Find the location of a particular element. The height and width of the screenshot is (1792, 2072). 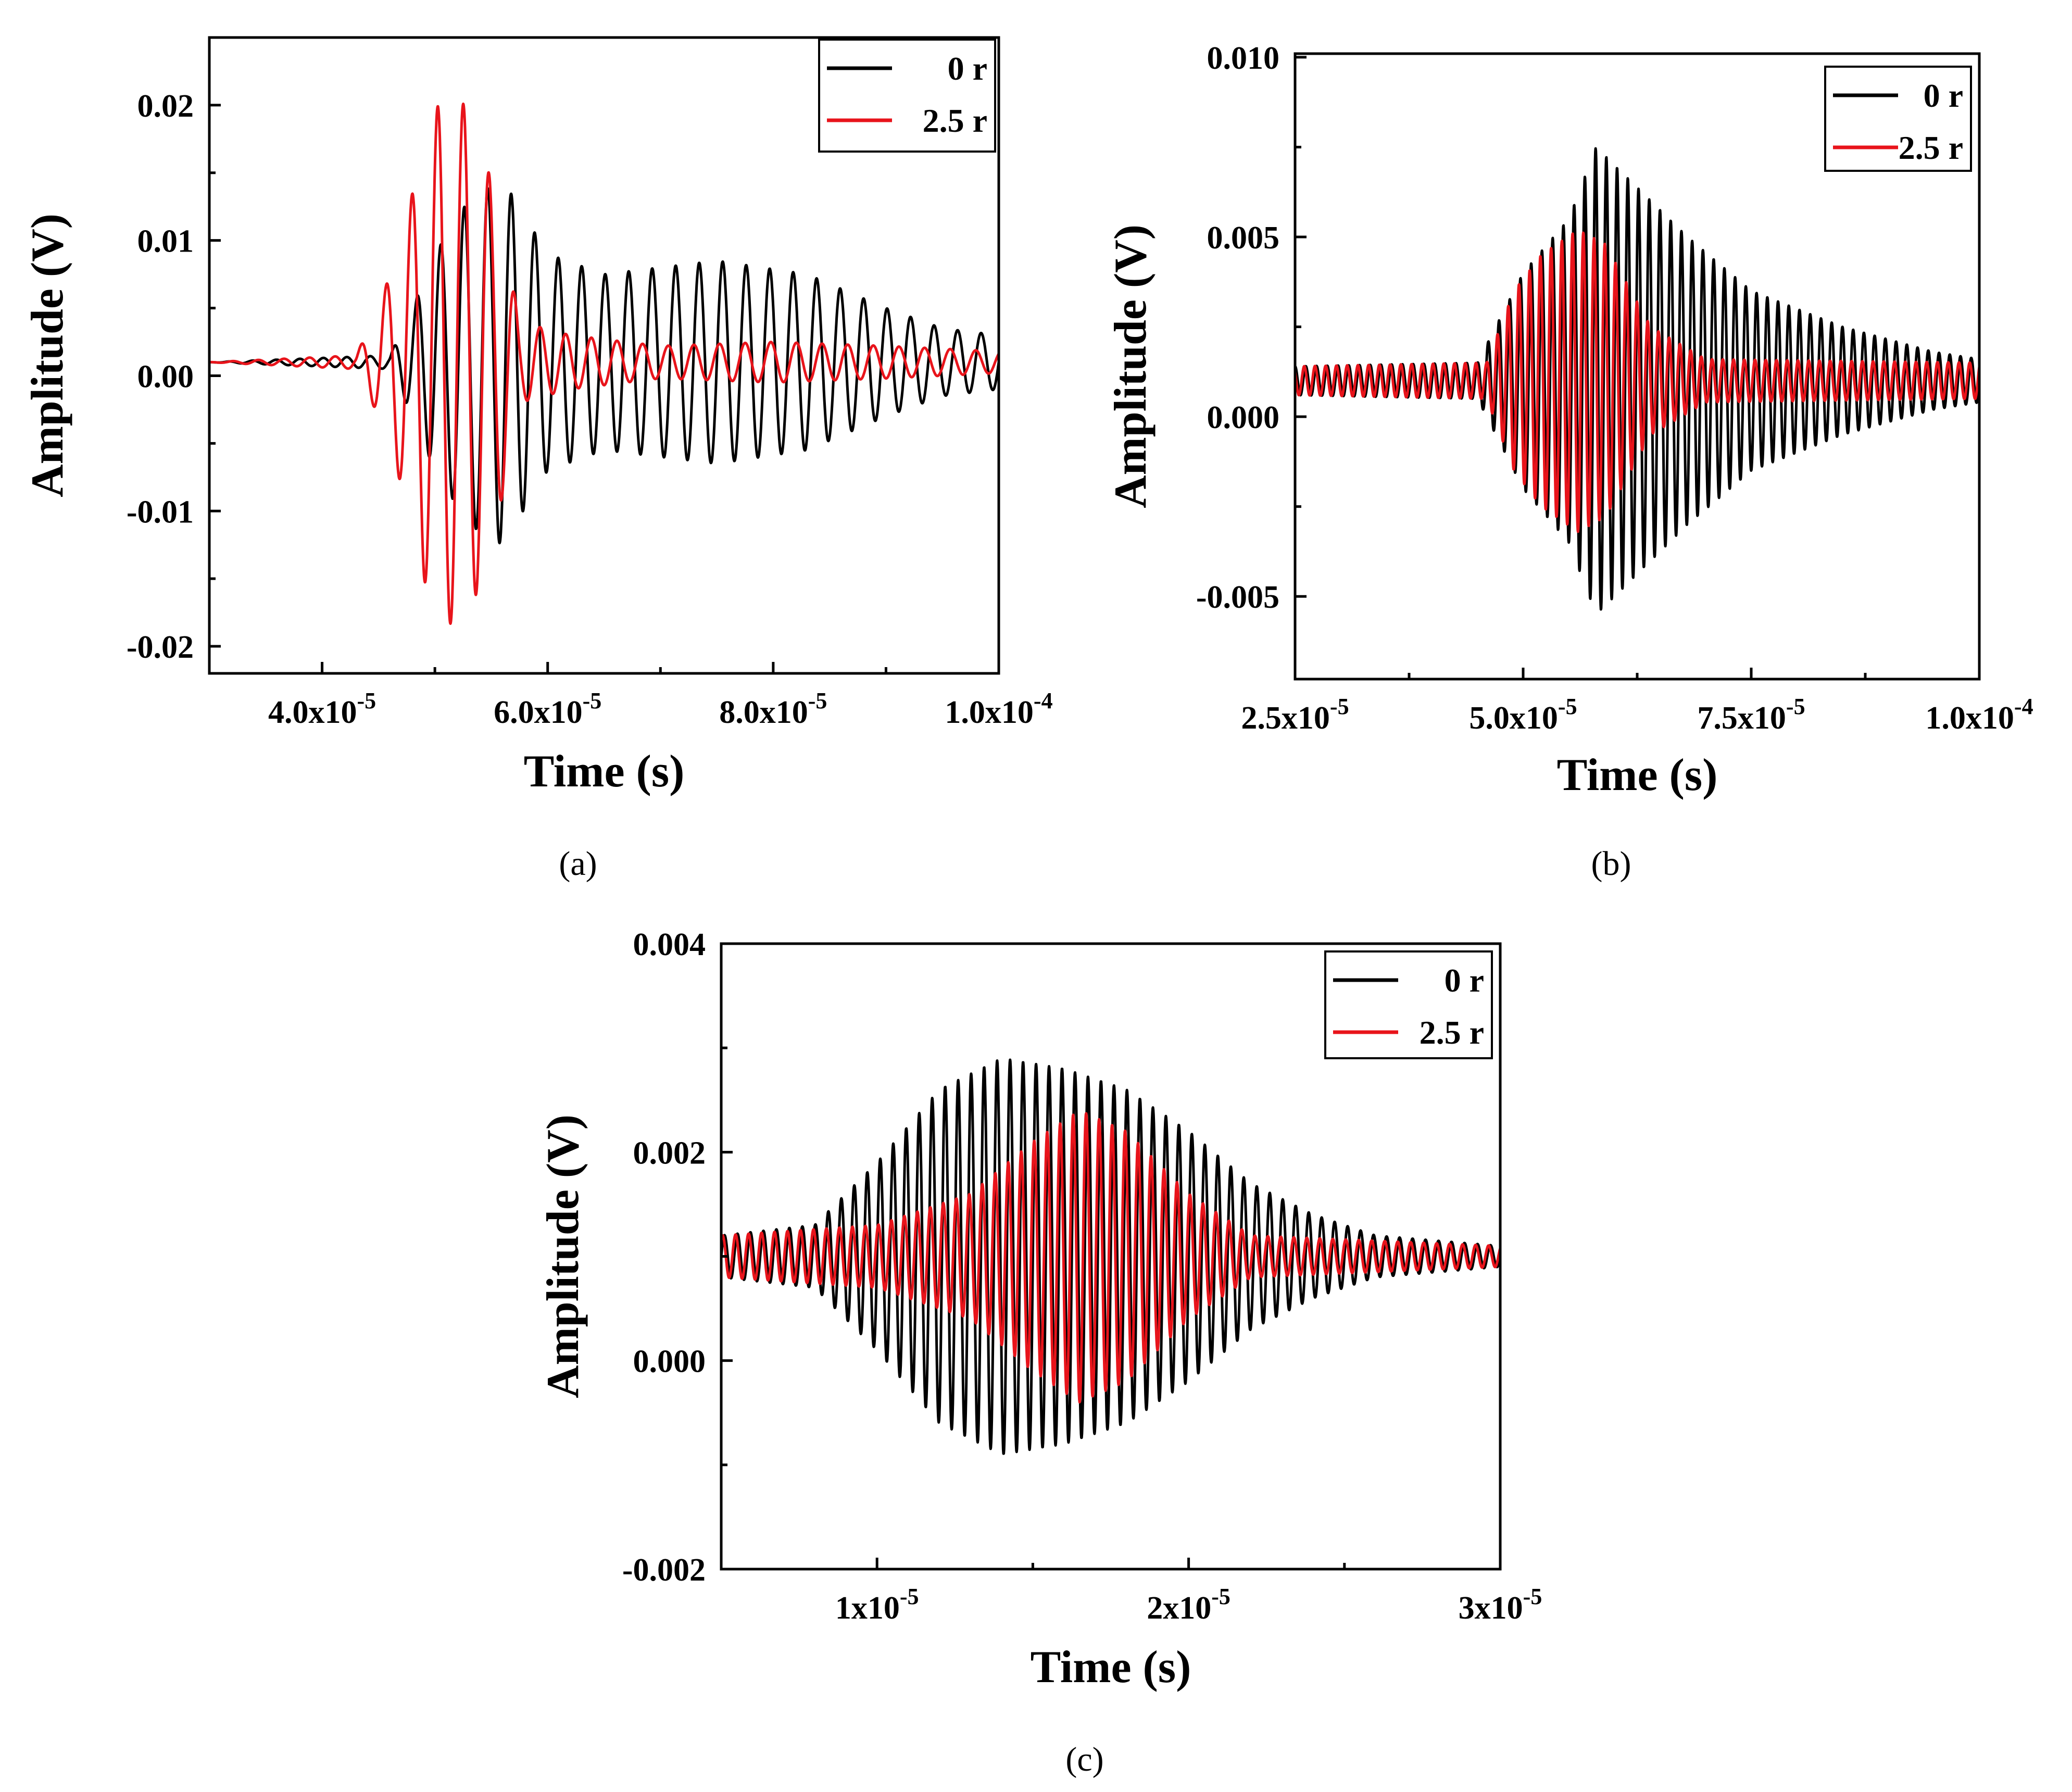

y-tick-label: 0.010 is located at coordinates (1243, 58).